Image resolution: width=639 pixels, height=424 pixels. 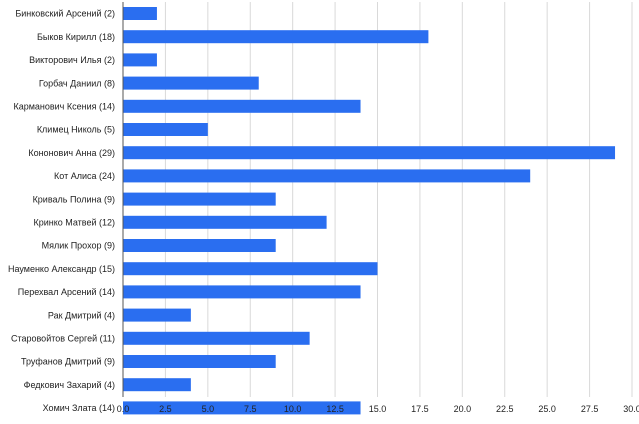 I want to click on category-label: Перехвал Арсений (14), so click(x=66, y=292).